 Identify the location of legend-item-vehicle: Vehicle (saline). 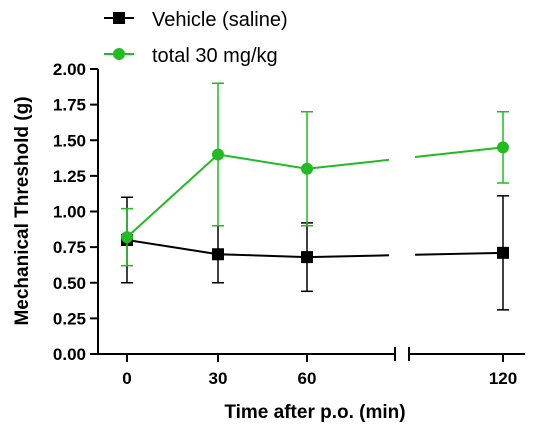
(196, 20).